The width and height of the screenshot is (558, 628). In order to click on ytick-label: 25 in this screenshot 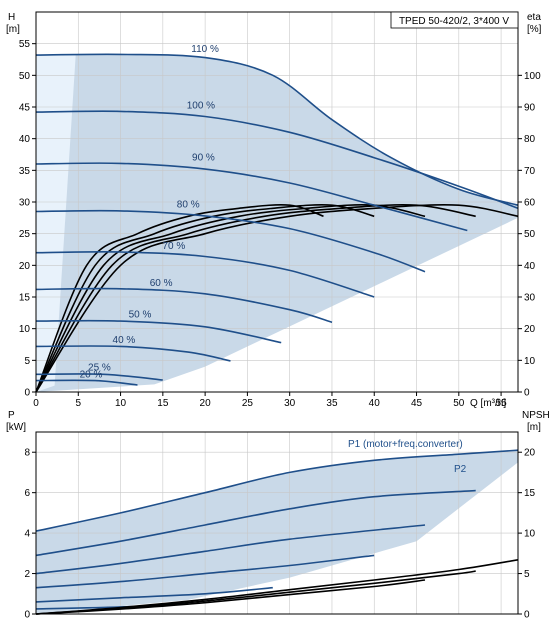, I will do `click(25, 234)`.